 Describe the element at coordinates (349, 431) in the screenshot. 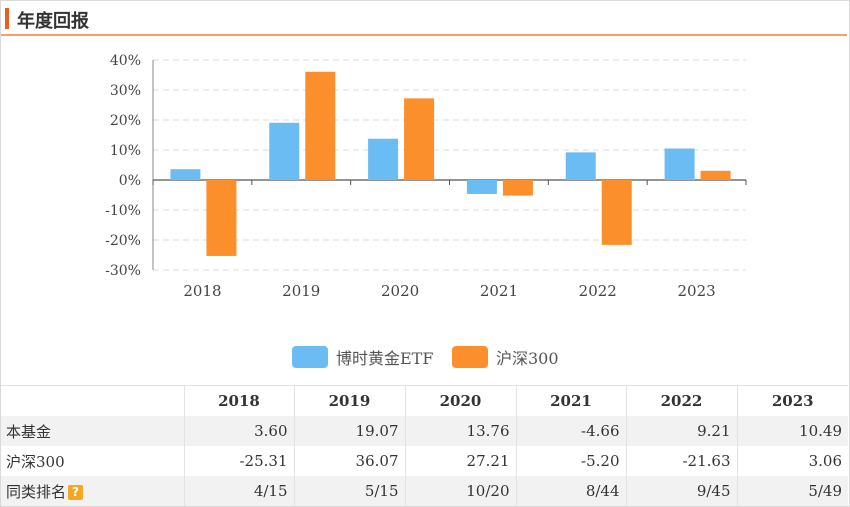

I see `table-cell: 19.07` at that location.